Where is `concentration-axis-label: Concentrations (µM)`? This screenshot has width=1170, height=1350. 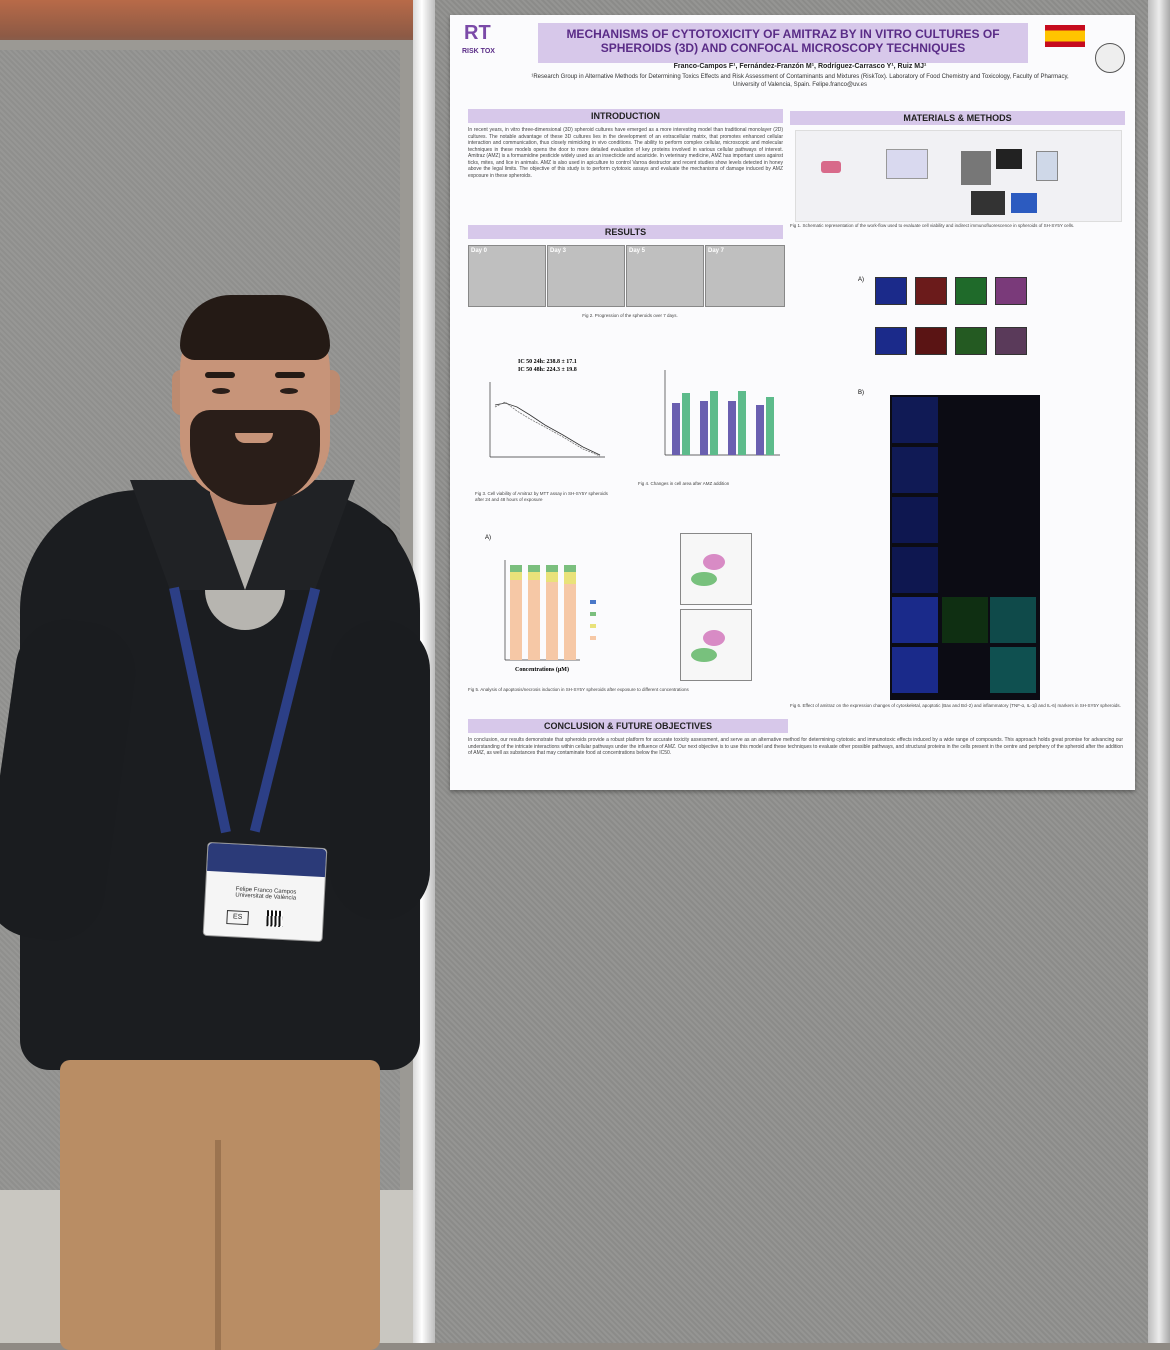
concentration-axis-label: Concentrations (µM) is located at coordinates (542, 670).